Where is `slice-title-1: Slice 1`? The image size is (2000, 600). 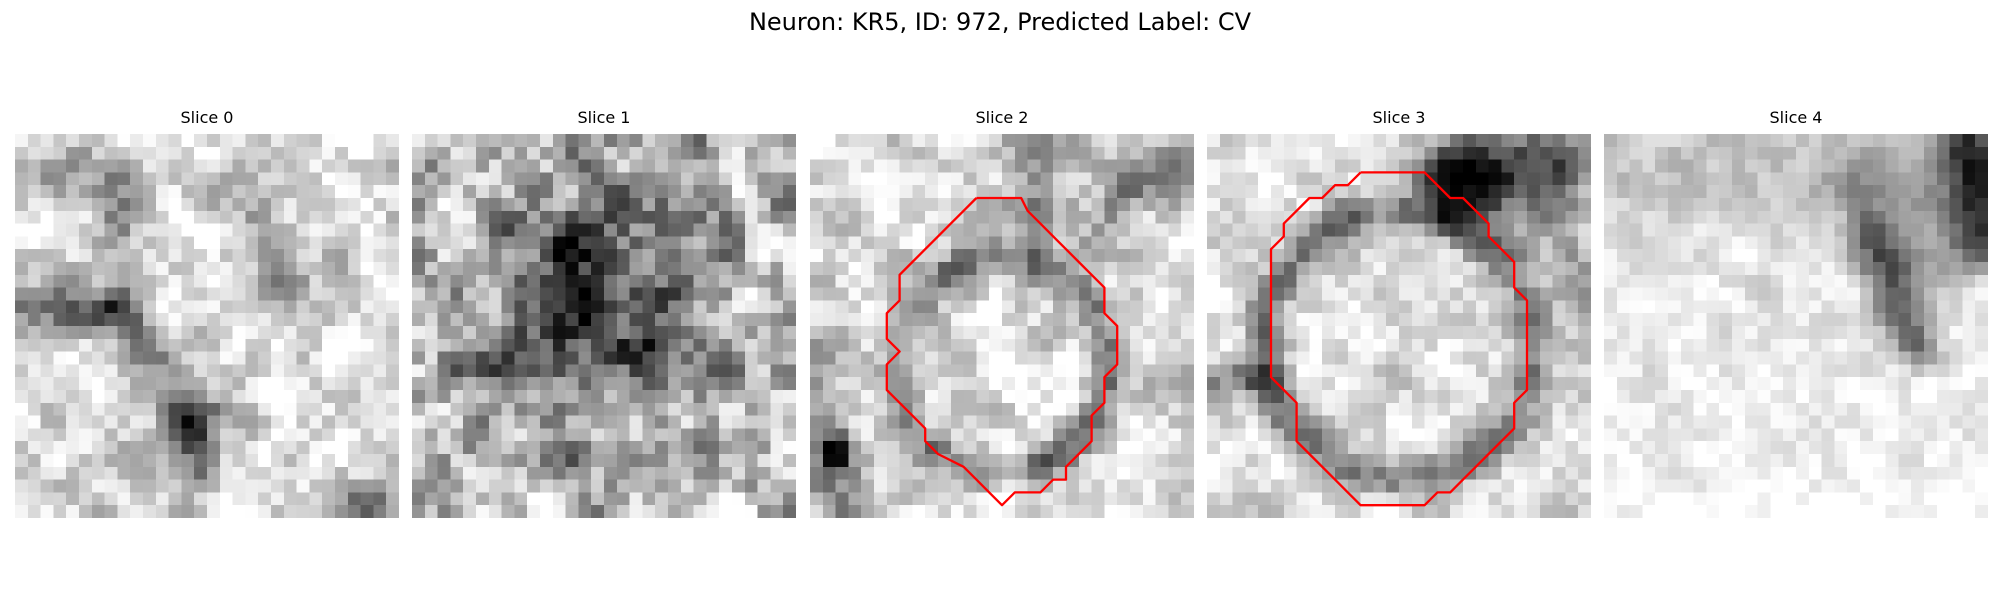 slice-title-1: Slice 1 is located at coordinates (604, 117).